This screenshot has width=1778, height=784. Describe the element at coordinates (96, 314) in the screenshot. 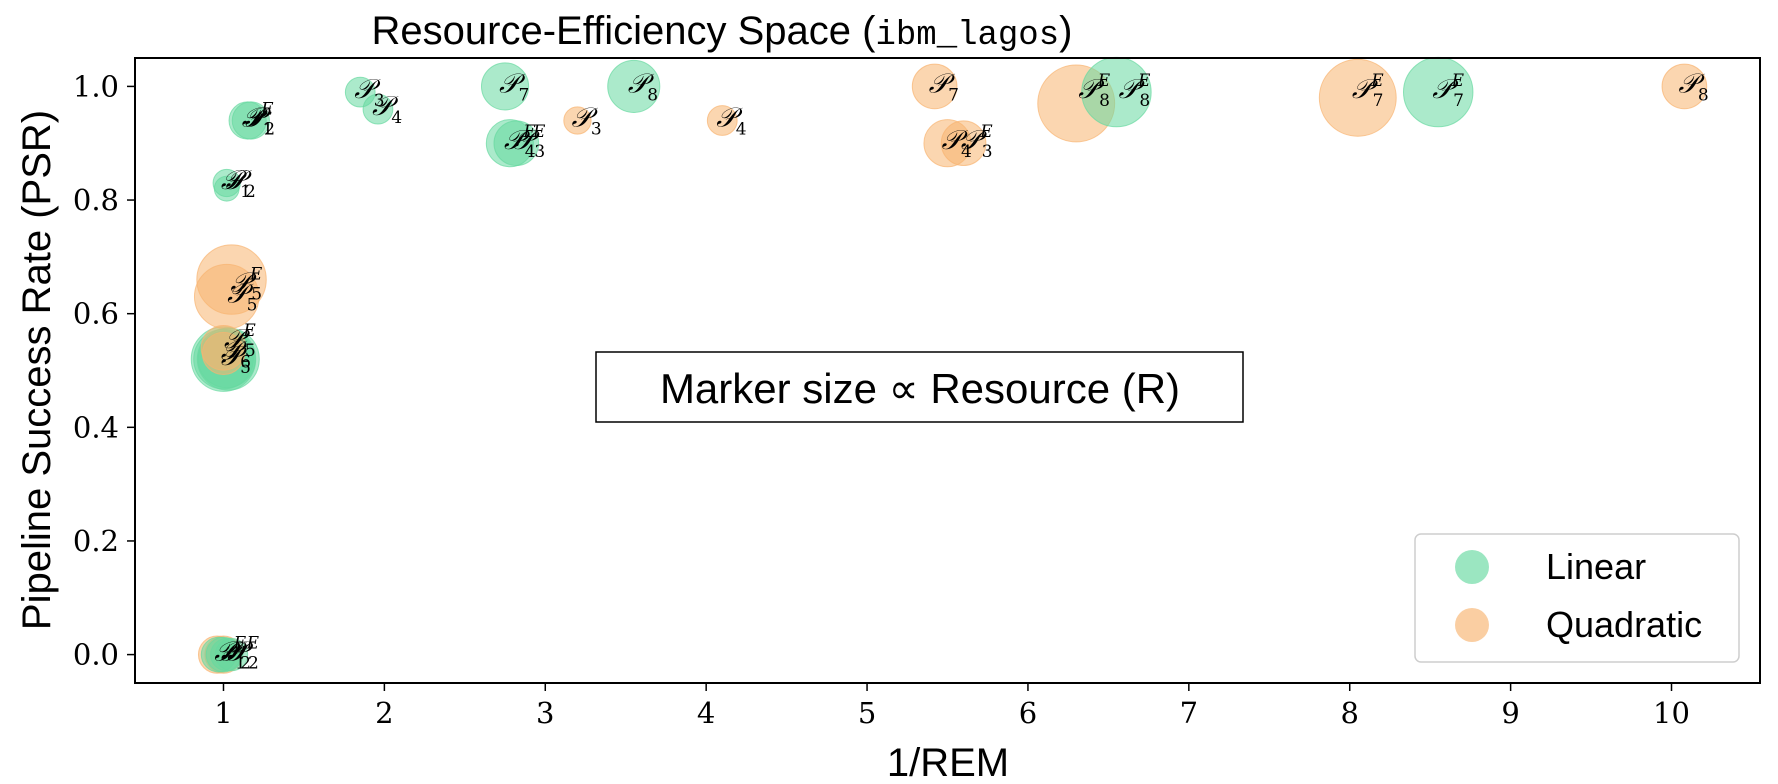

I see `y-tick-label: 0.6` at that location.